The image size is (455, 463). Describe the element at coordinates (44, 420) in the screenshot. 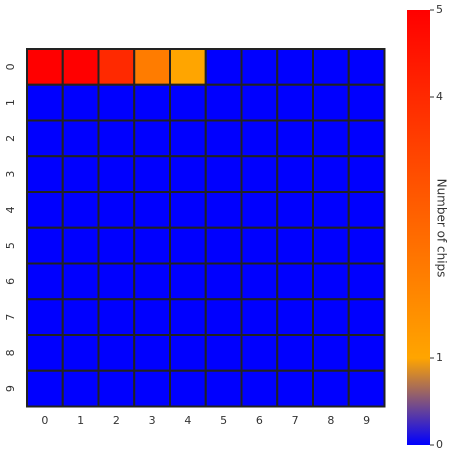

I see `x-tick-label: 0` at that location.